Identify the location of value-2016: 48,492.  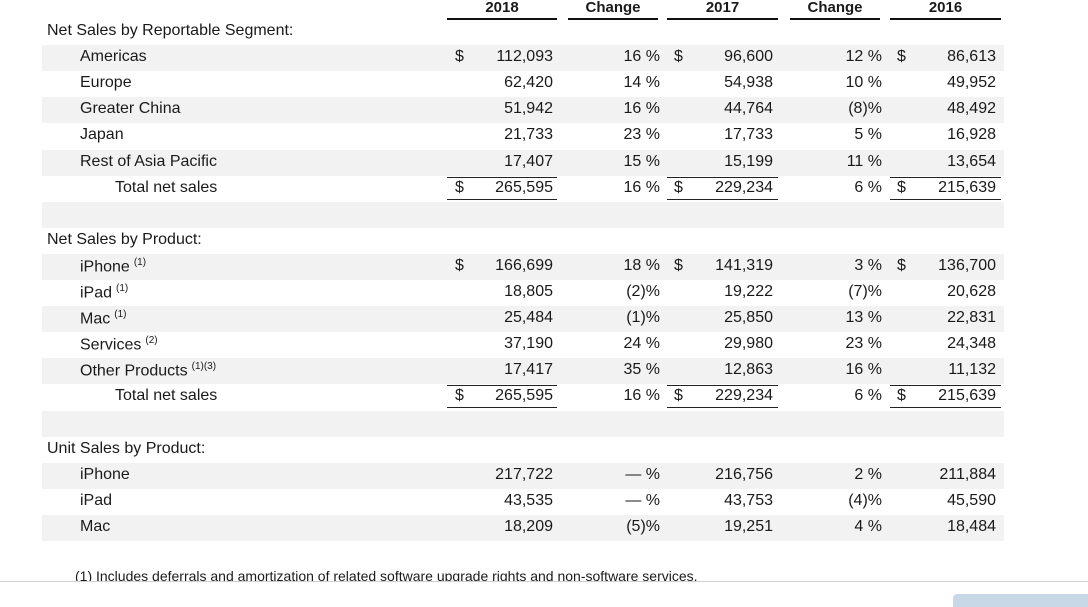
(971, 109).